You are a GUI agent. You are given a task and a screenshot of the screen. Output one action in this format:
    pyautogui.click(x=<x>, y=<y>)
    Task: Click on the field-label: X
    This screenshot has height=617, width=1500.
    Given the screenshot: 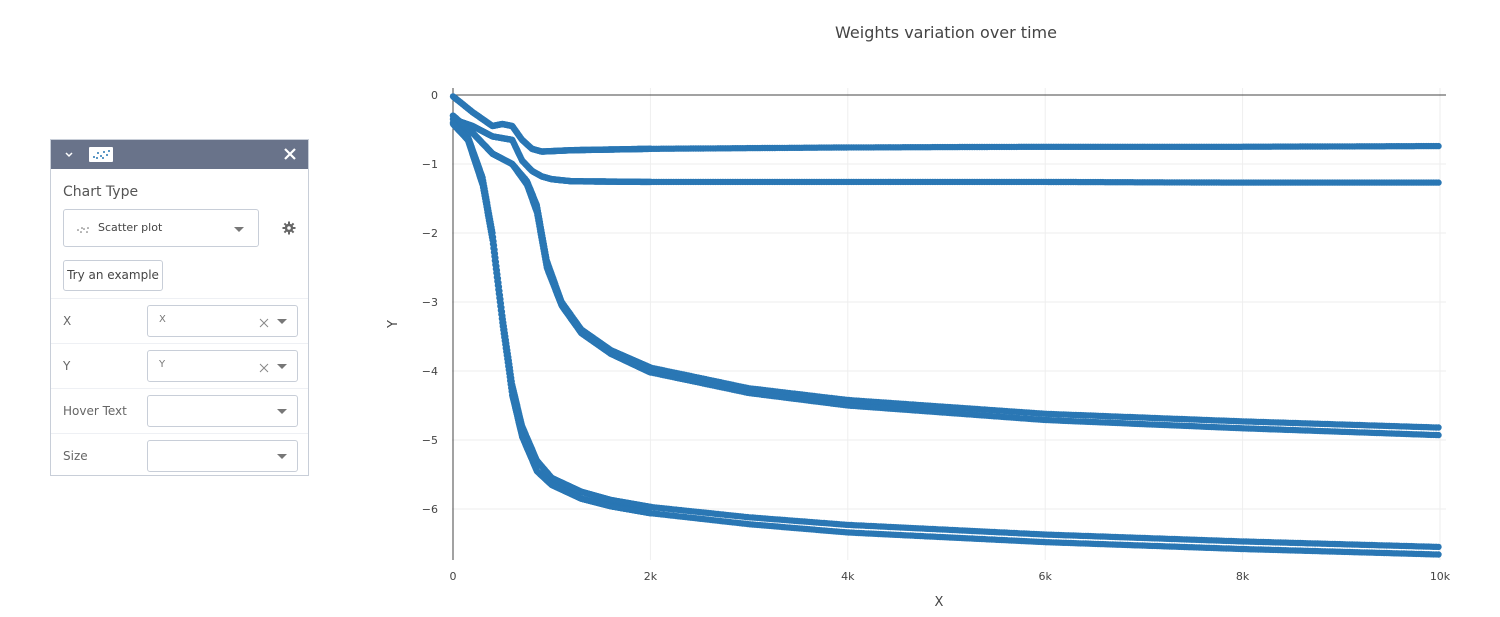 What is the action you would take?
    pyautogui.click(x=67, y=321)
    